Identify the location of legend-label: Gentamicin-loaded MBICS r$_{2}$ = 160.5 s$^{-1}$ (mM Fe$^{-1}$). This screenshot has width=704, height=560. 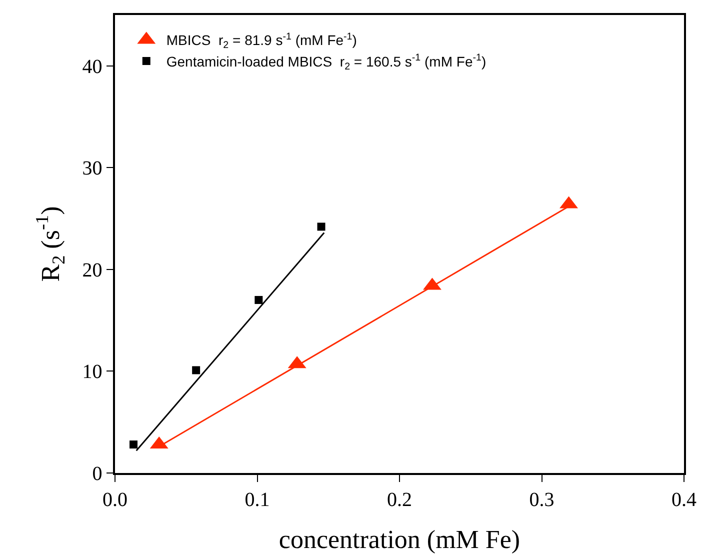
(326, 62).